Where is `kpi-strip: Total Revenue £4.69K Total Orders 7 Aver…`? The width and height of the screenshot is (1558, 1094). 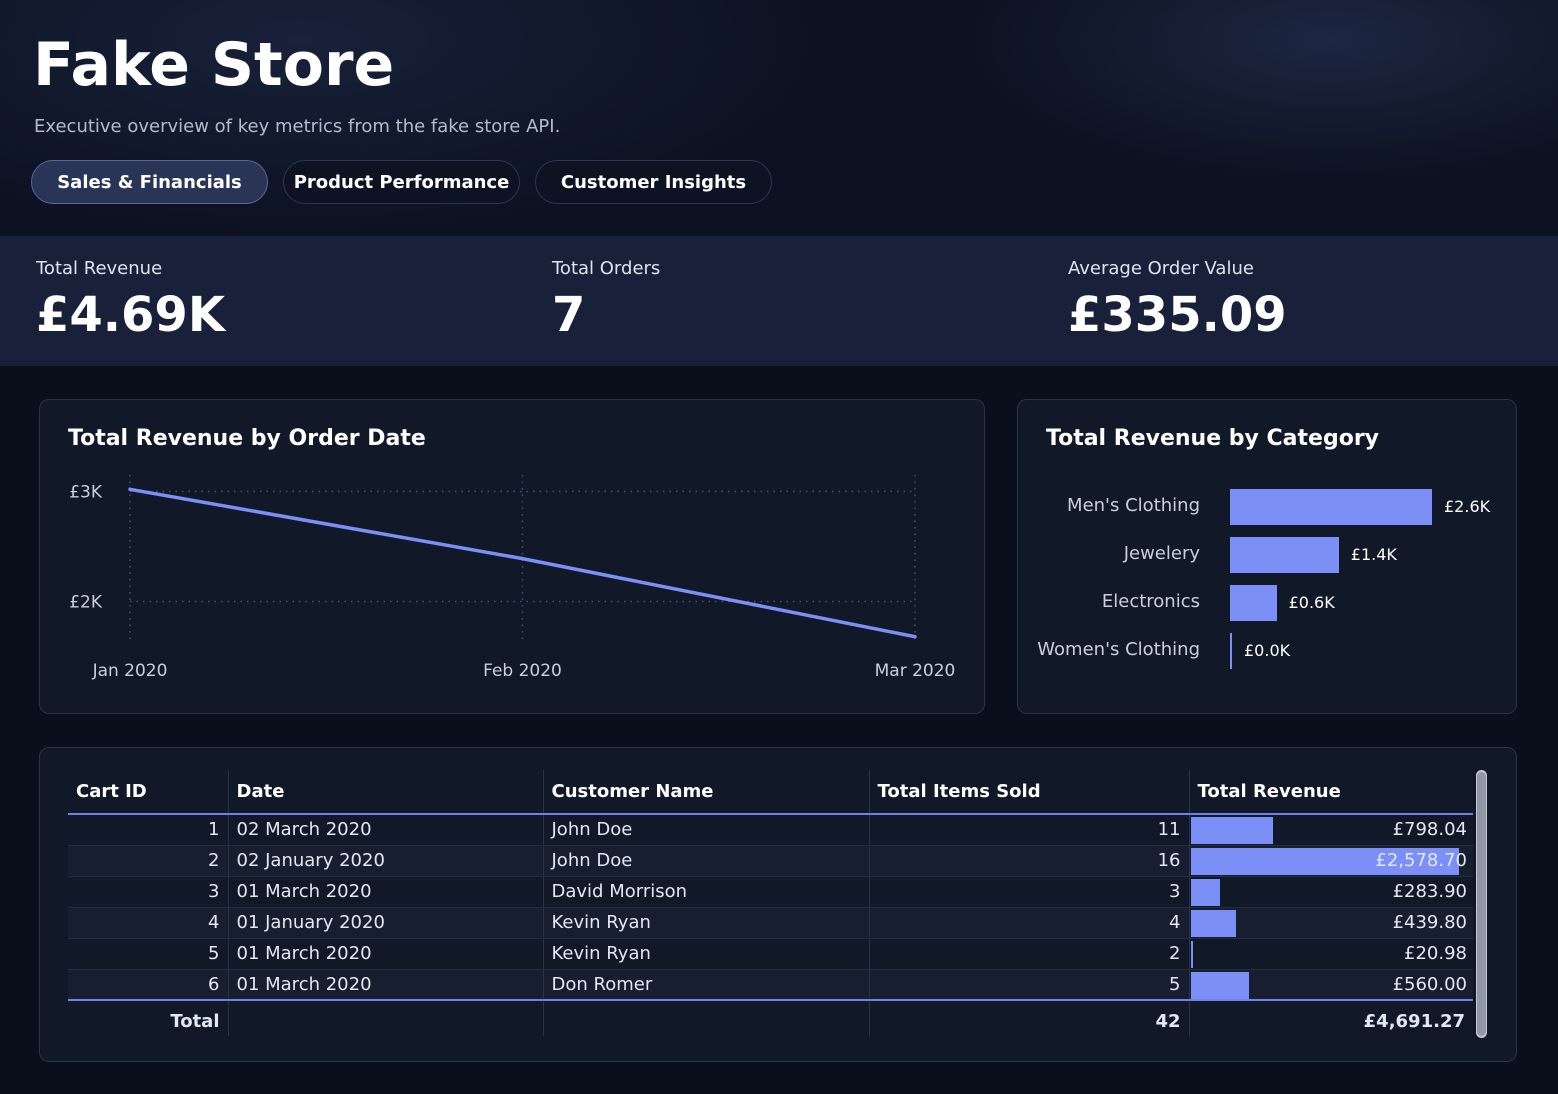 kpi-strip: Total Revenue £4.69K Total Orders 7 Aver… is located at coordinates (779, 301).